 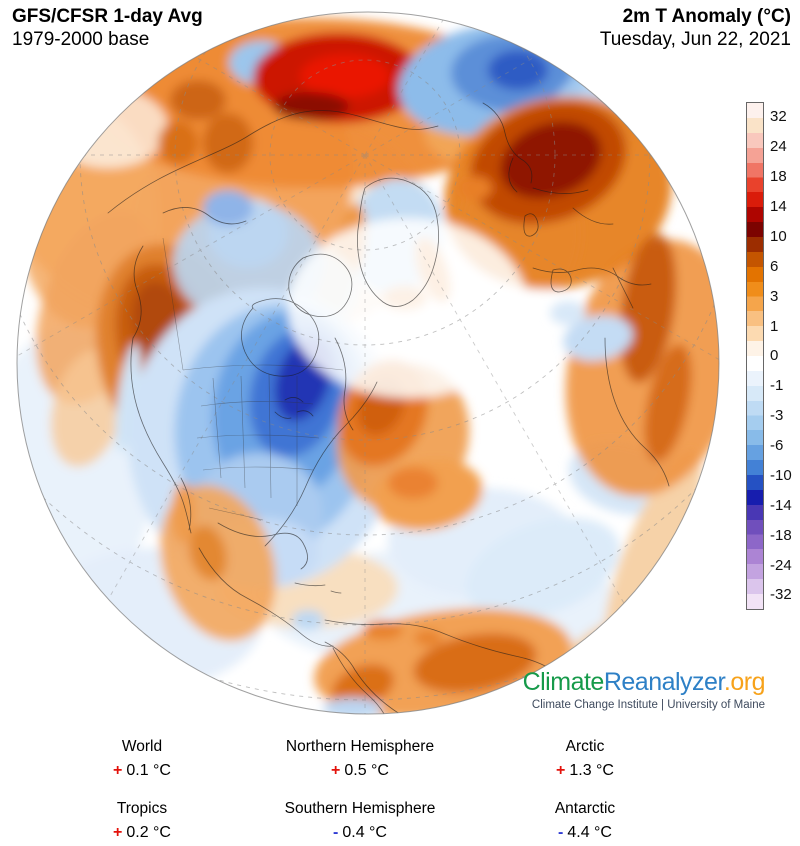 What do you see at coordinates (589, 832) in the screenshot?
I see `stat-value: 4.4 °C` at bounding box center [589, 832].